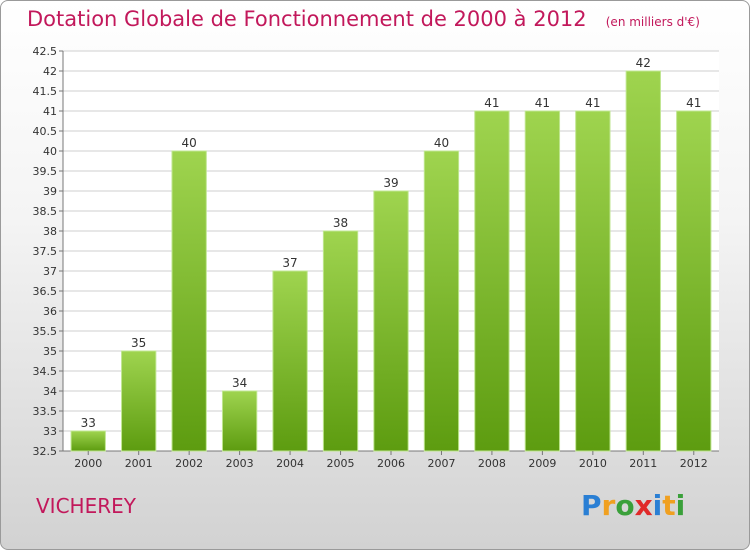 This screenshot has width=750, height=550. What do you see at coordinates (86, 506) in the screenshot?
I see `place-name: VICHEREY` at bounding box center [86, 506].